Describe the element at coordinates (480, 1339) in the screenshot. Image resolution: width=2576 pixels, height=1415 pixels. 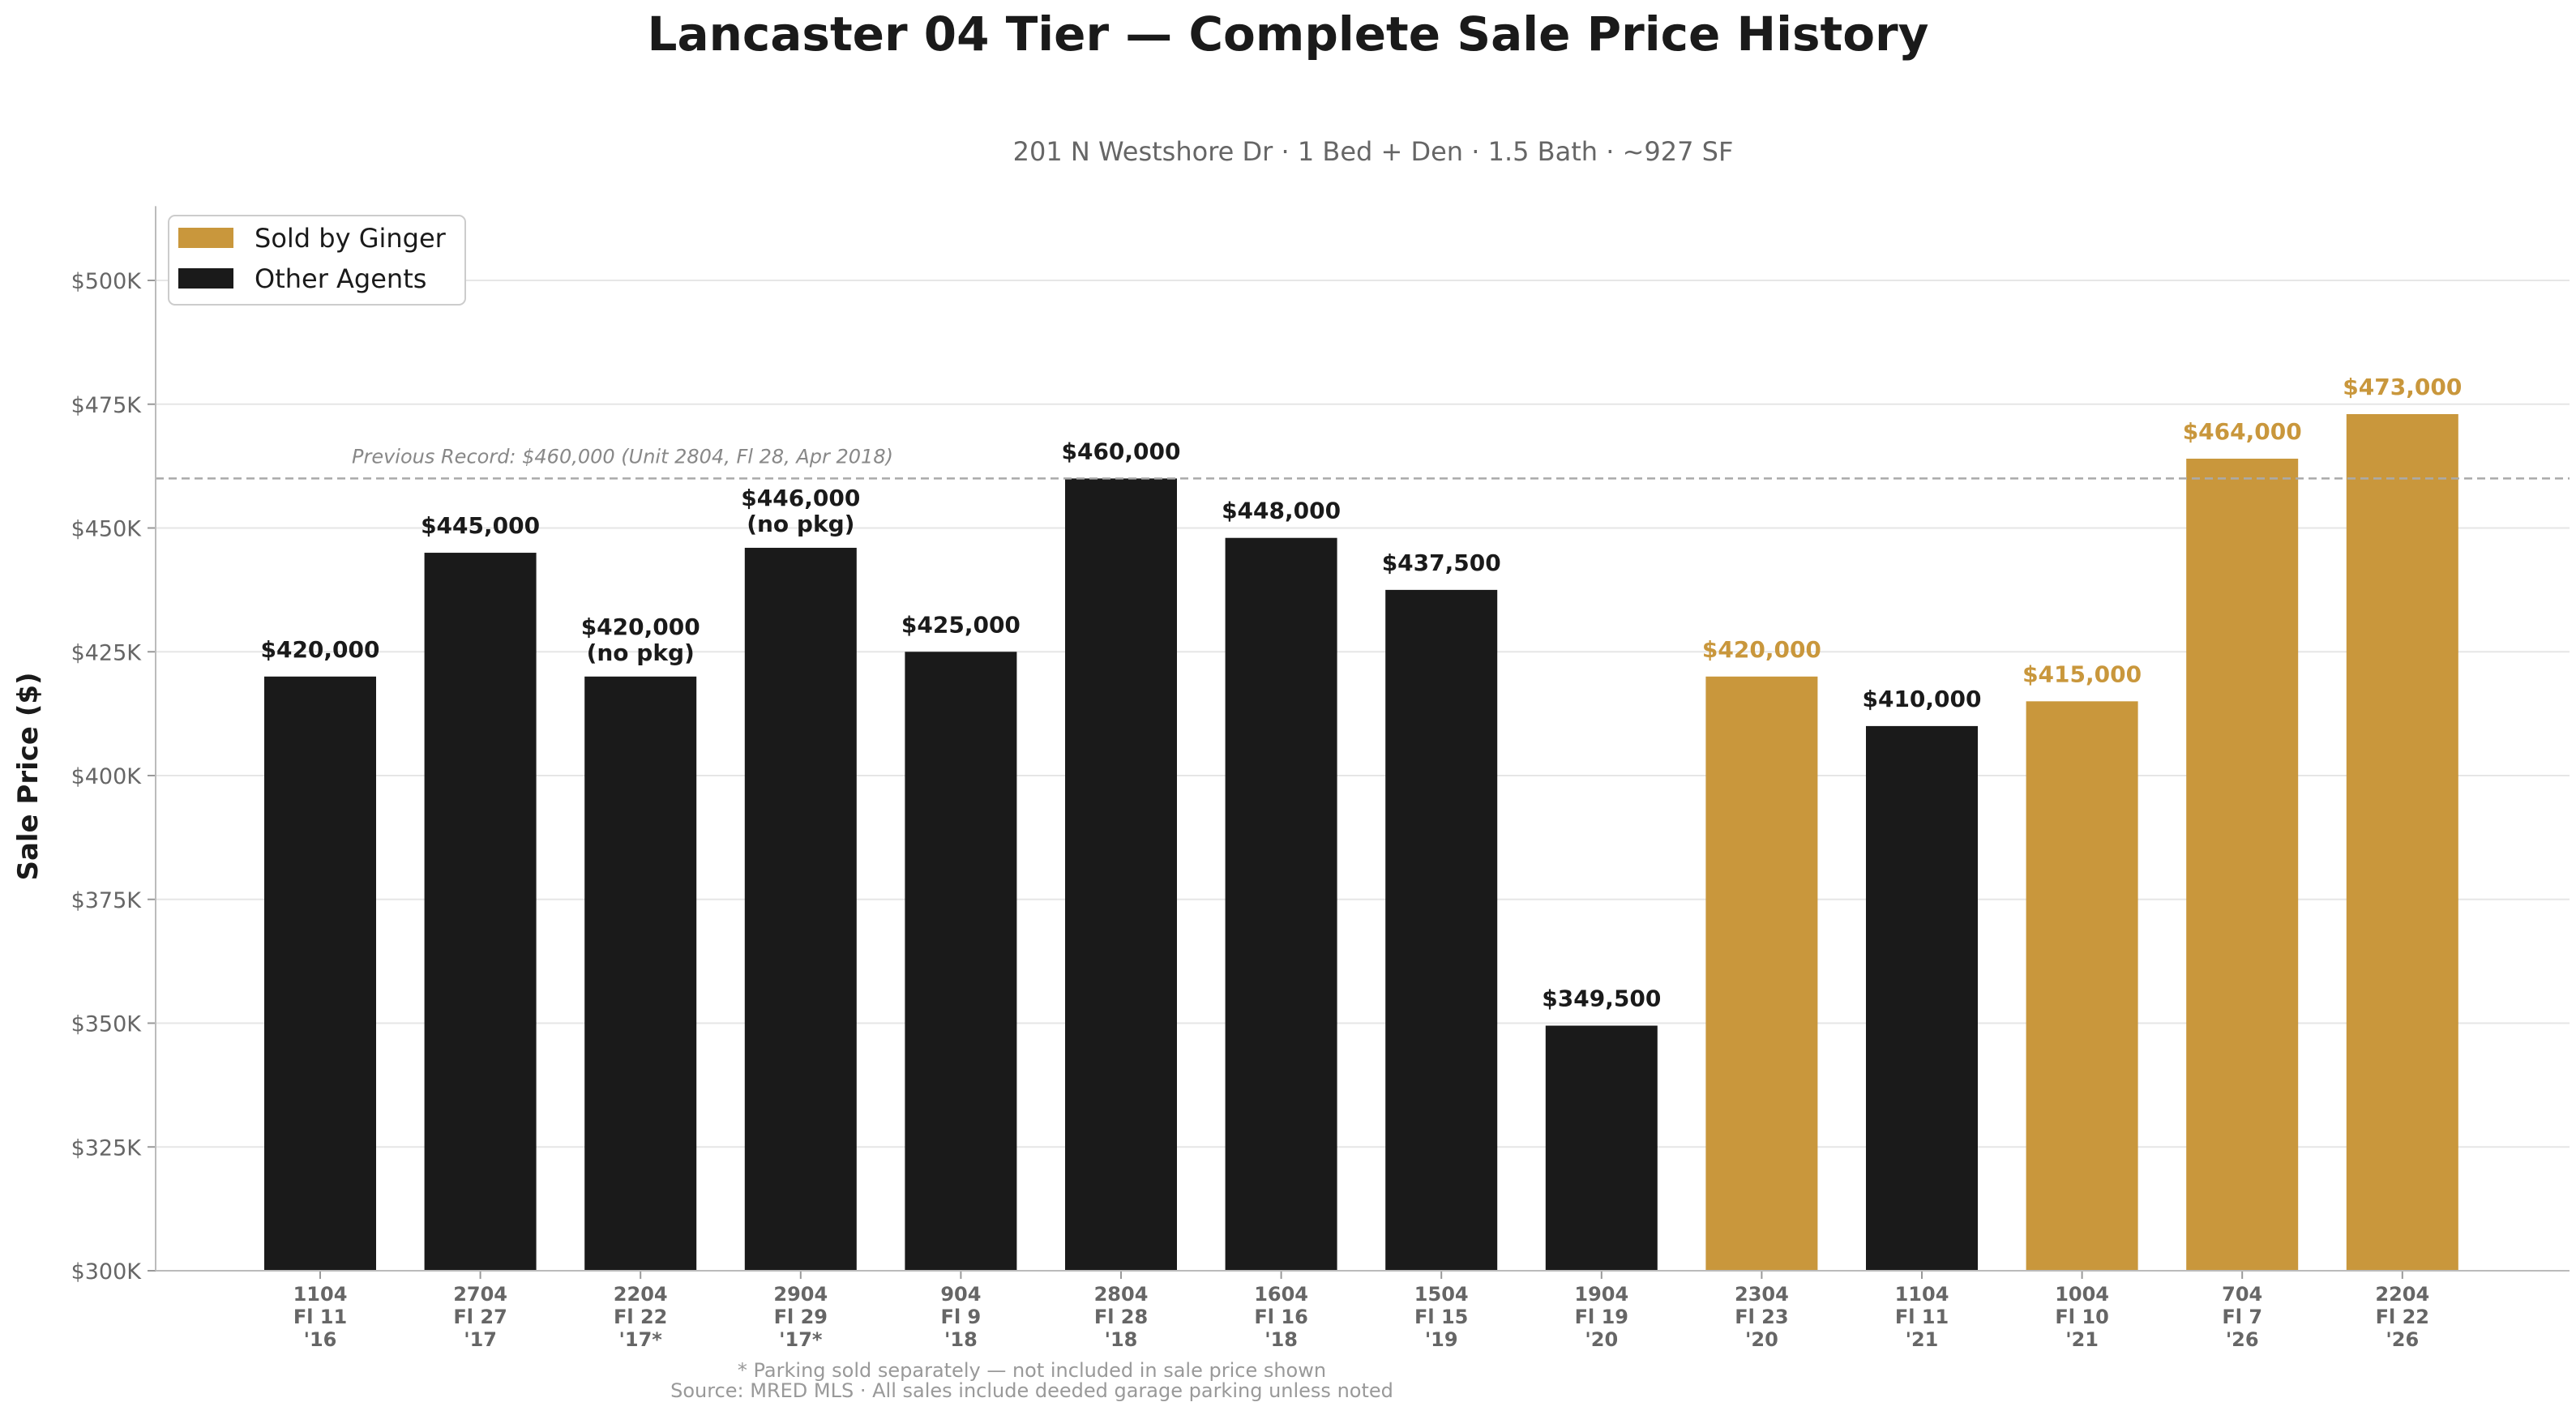
I see `x-tick-label: '17` at that location.